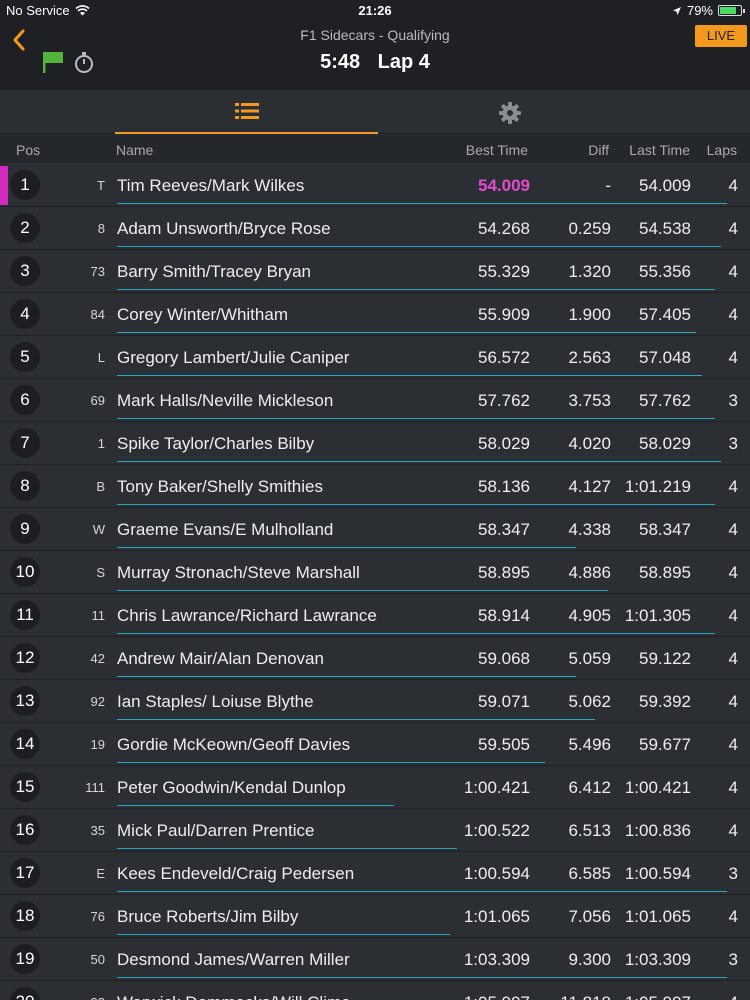 Image resolution: width=750 pixels, height=1000 pixels. What do you see at coordinates (721, 150) in the screenshot?
I see `col-laps: Laps` at bounding box center [721, 150].